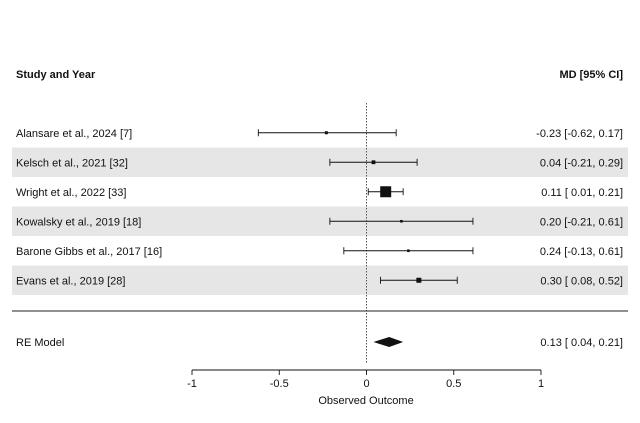  Describe the element at coordinates (70, 281) in the screenshot. I see `study-label: Evans et al., 2019 [28]` at that location.